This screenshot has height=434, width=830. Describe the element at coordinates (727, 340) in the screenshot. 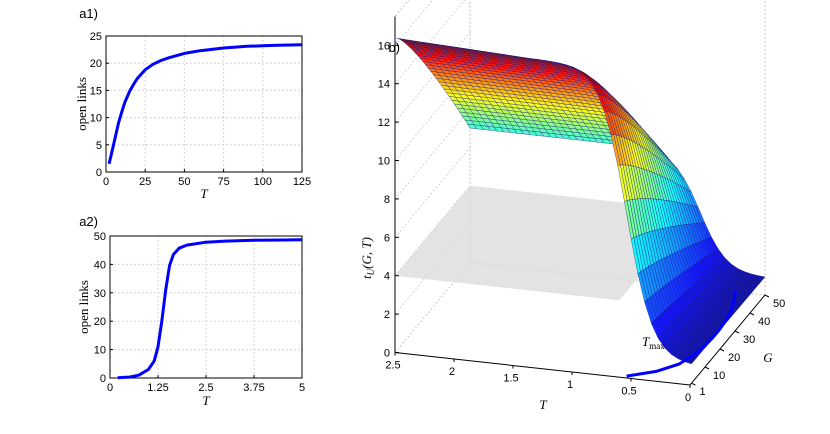

I see `b-g-axis` at that location.